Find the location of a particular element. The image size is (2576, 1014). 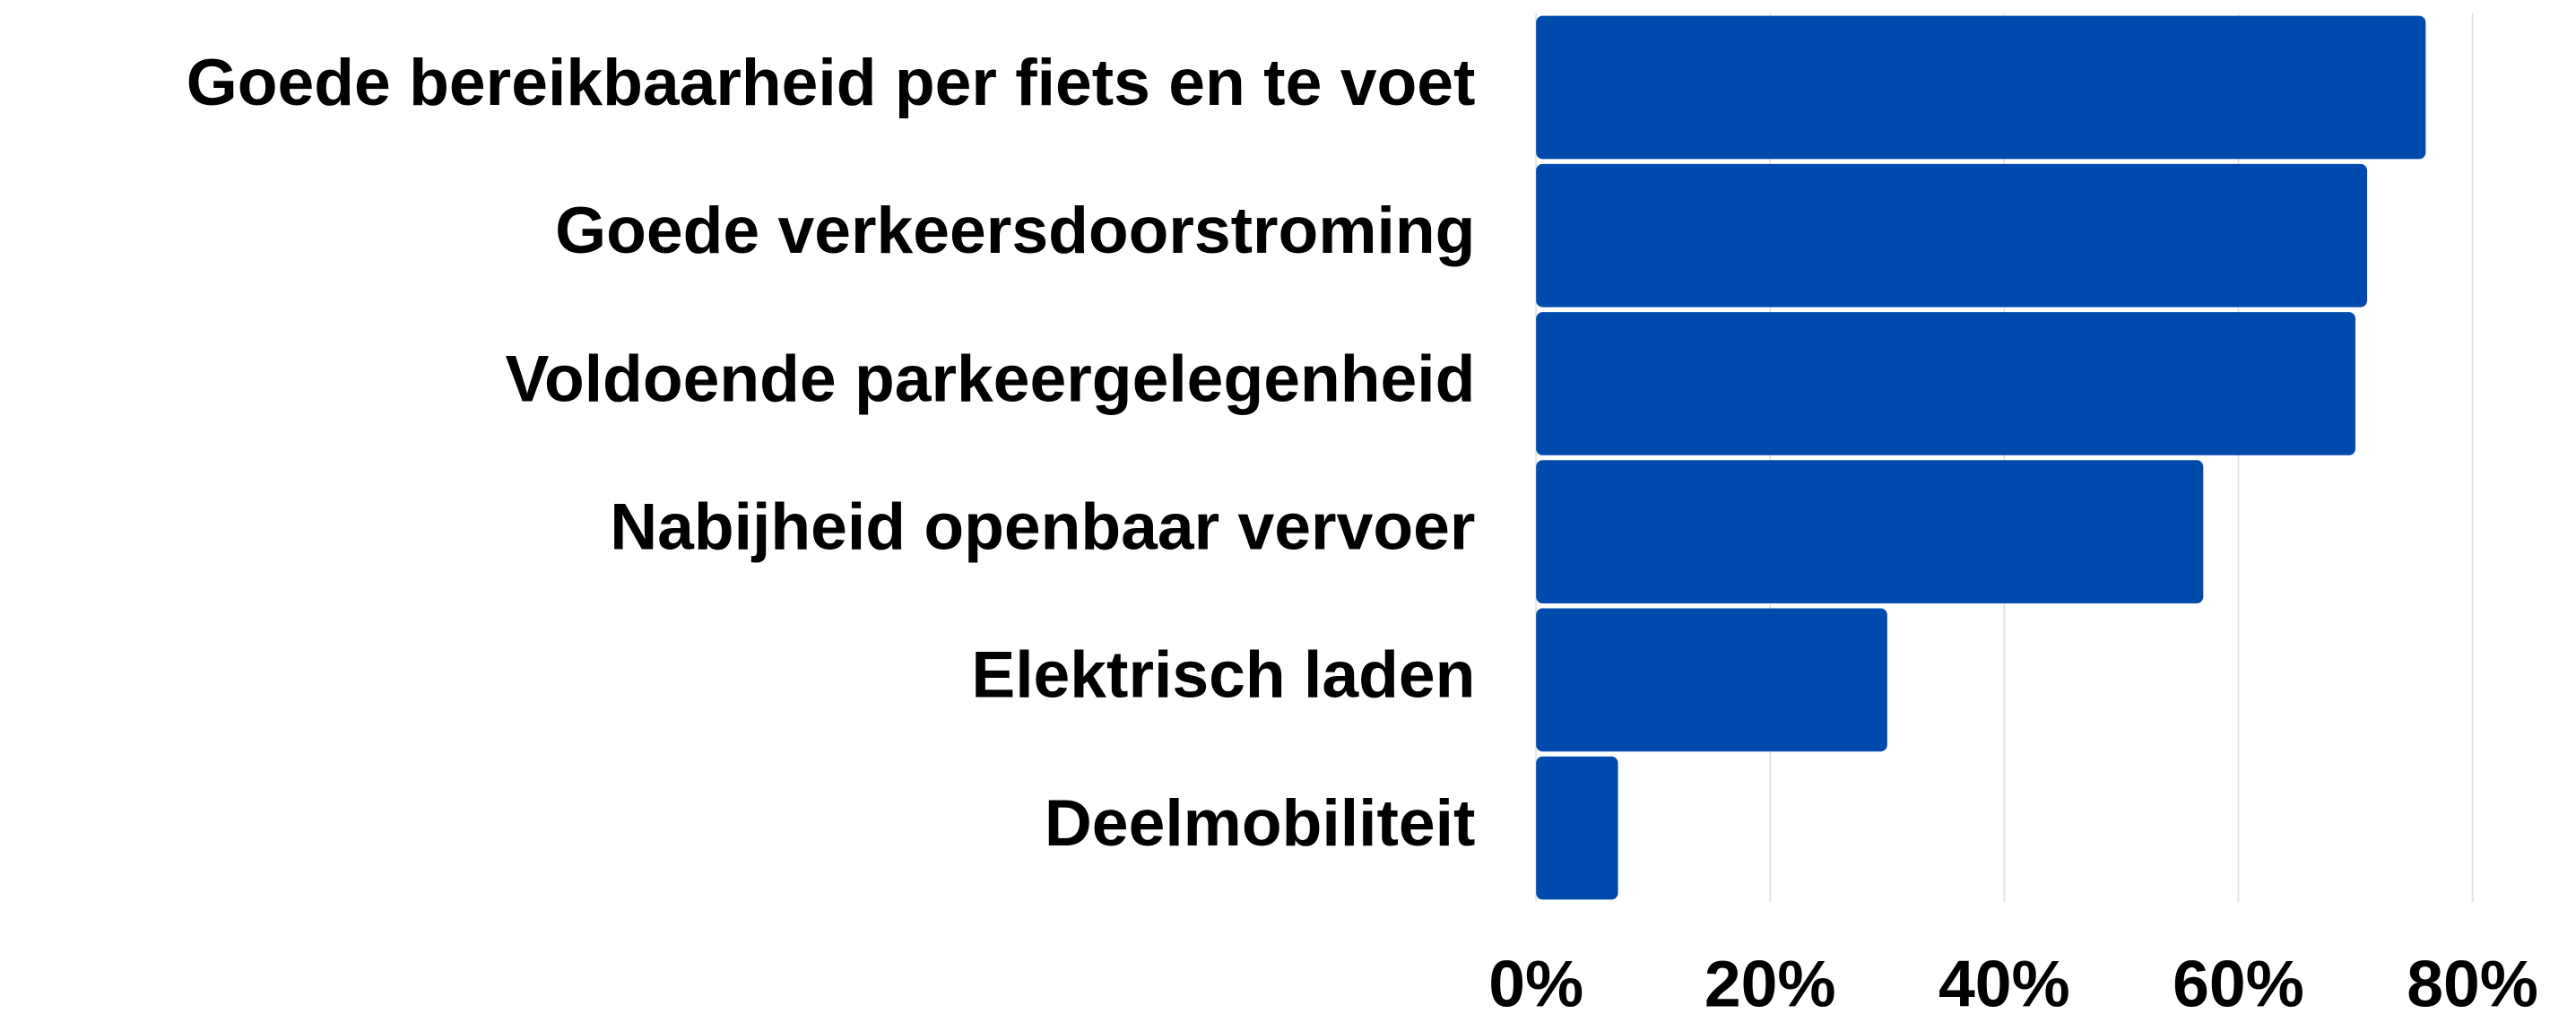

y-tick-label: Deelmobiliteit is located at coordinates (1260, 823).